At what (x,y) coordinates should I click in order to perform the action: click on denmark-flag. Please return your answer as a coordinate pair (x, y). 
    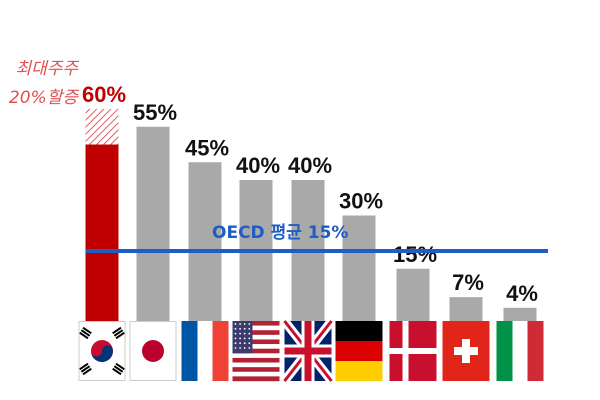
    Looking at the image, I should click on (413, 351).